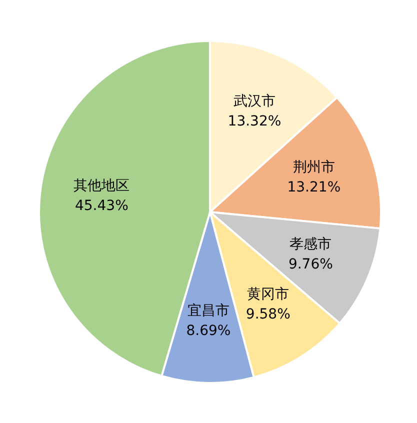  Describe the element at coordinates (208, 311) in the screenshot. I see `slice-label: 宜昌市` at that location.